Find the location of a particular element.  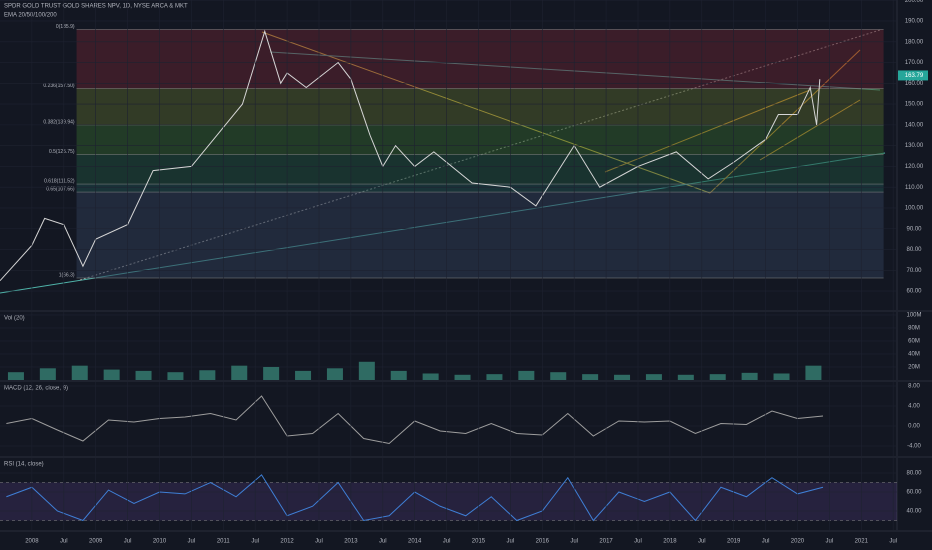

x-tick-label: 2014 is located at coordinates (415, 542).